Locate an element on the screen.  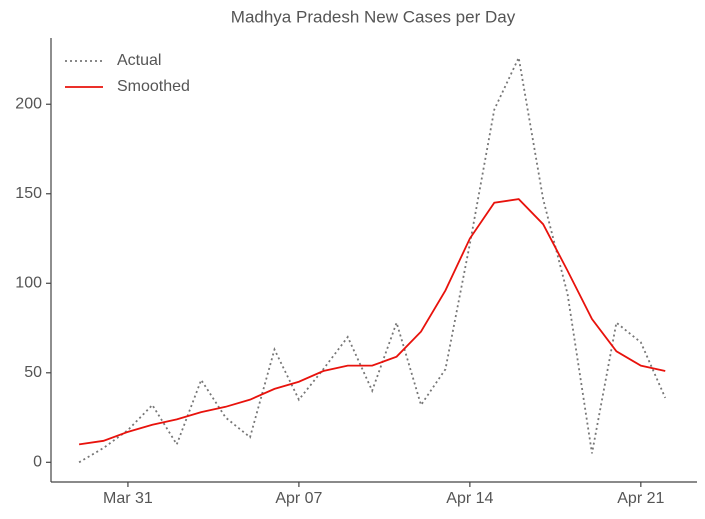
x-tick-label: Mar 31 is located at coordinates (128, 498).